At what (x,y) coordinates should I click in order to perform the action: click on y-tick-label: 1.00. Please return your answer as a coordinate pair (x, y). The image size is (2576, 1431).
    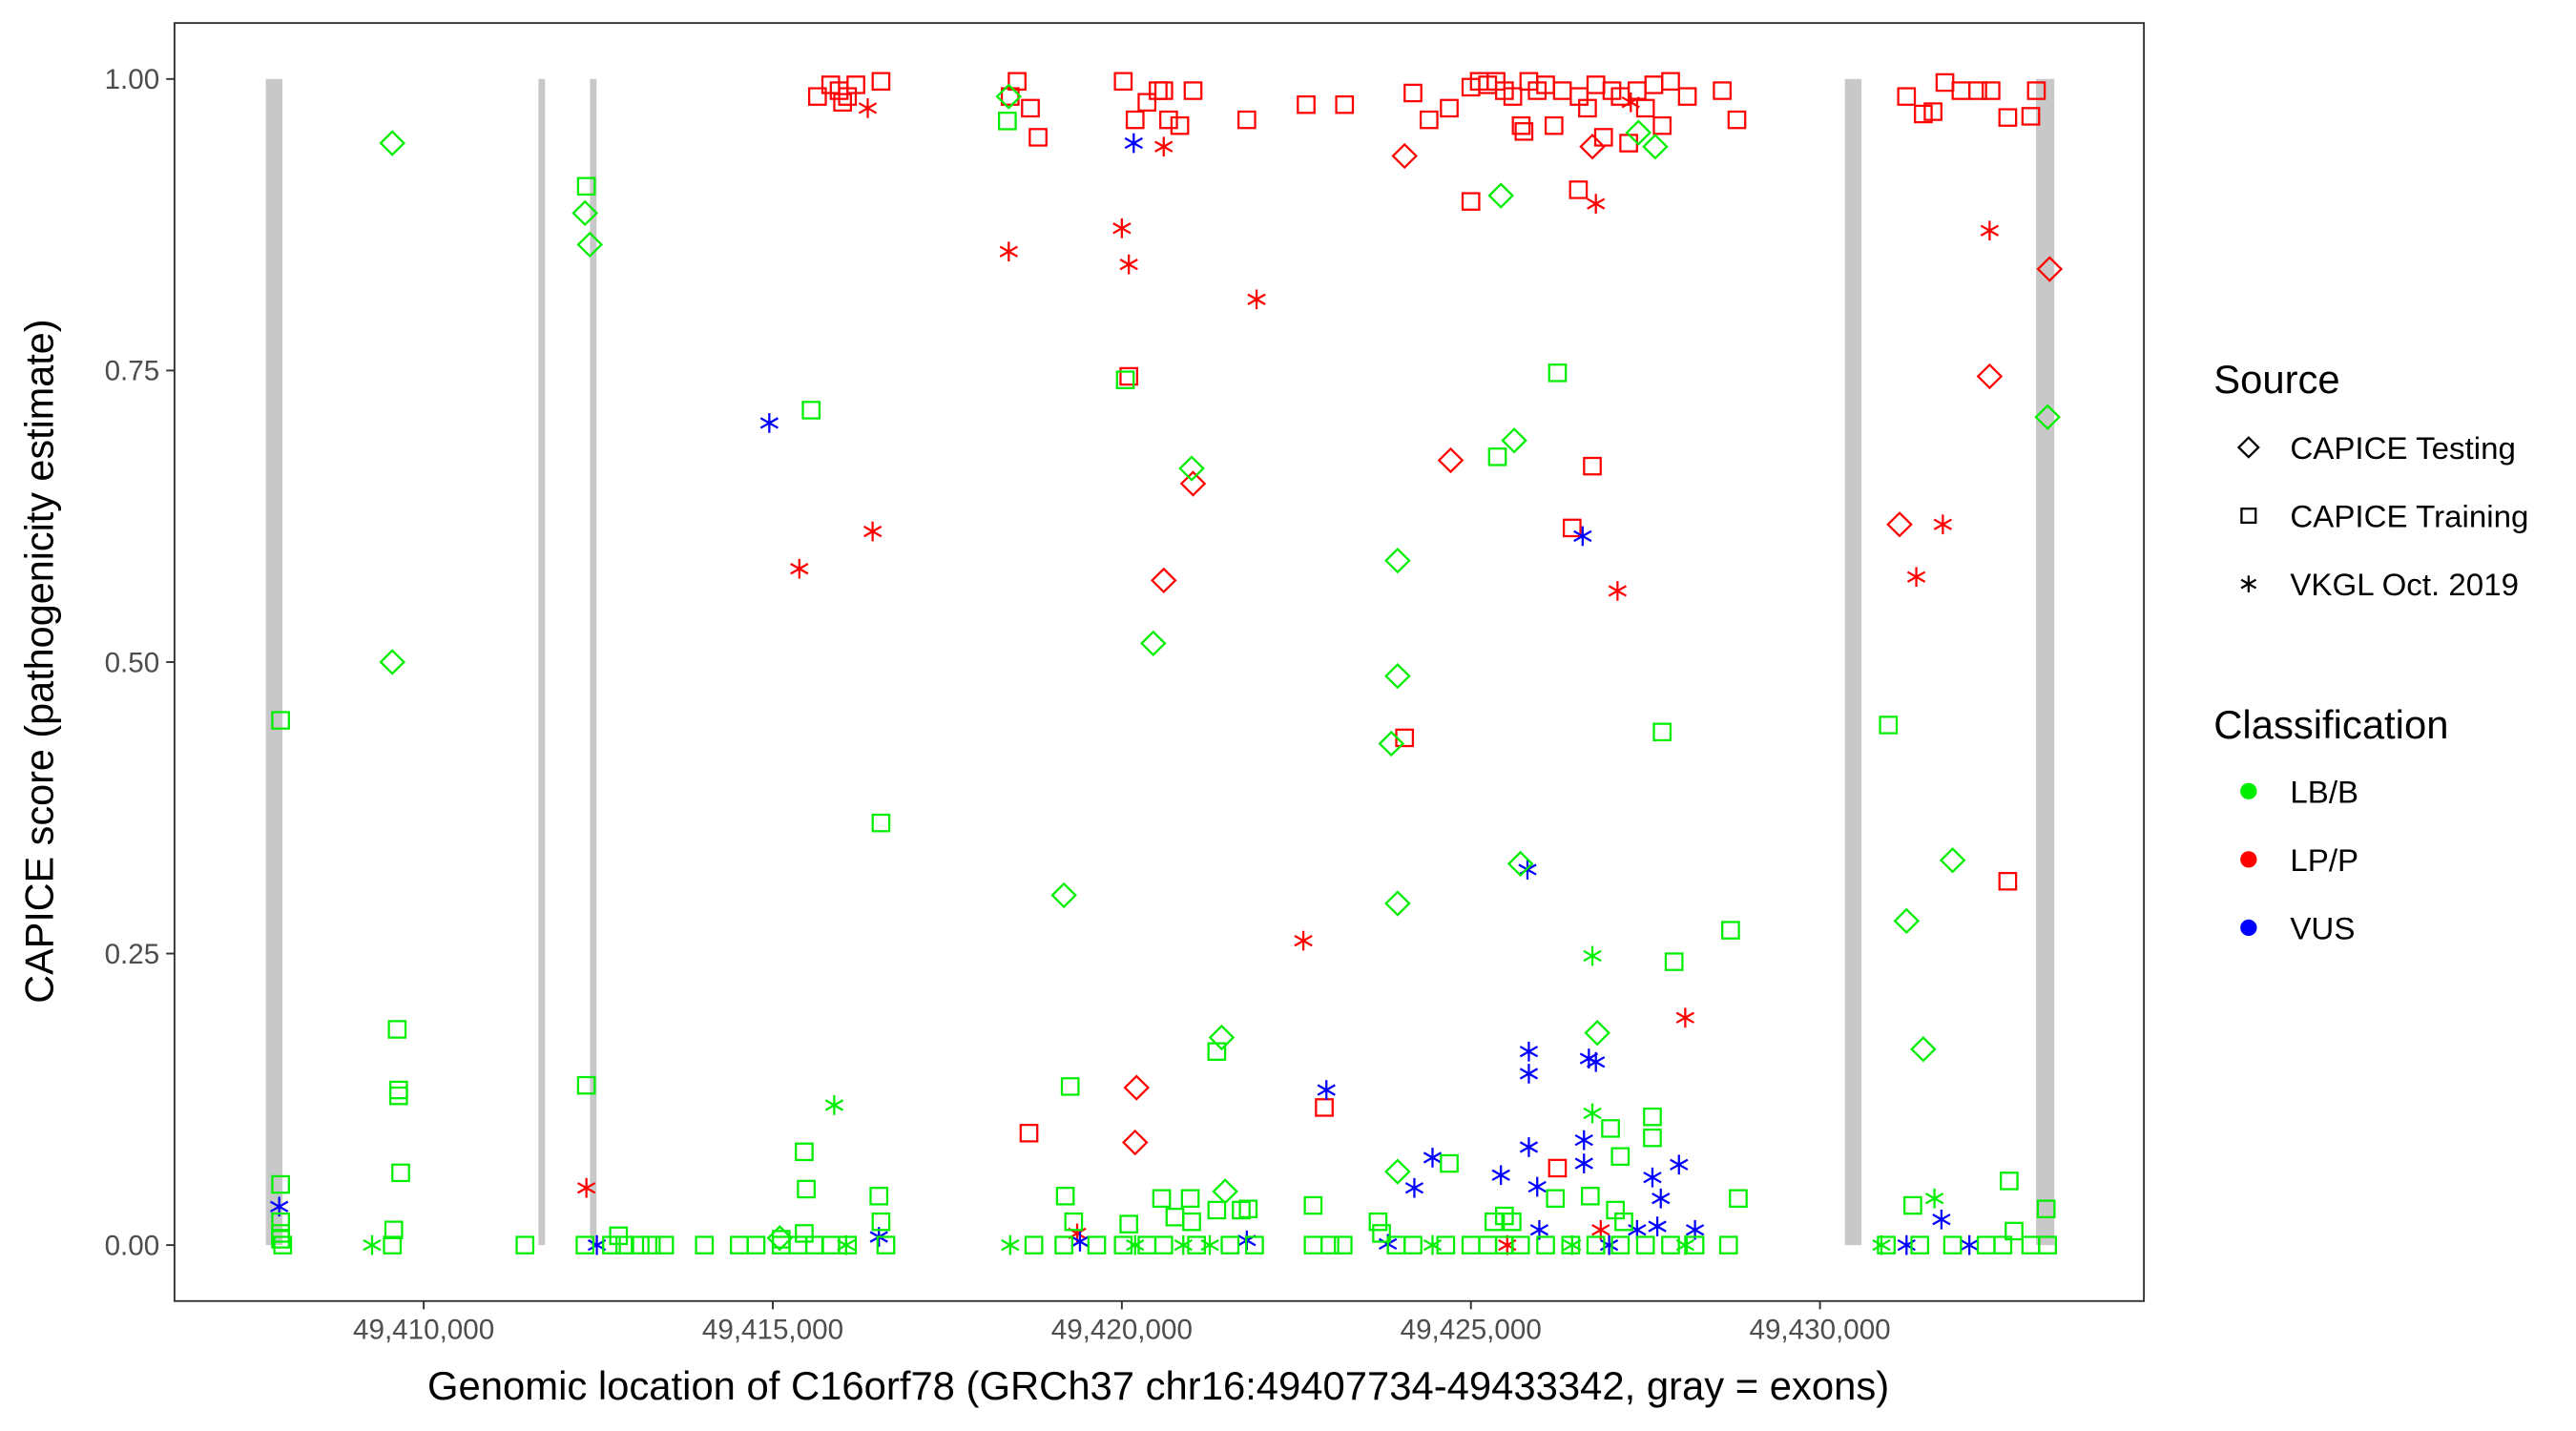
    Looking at the image, I should click on (132, 79).